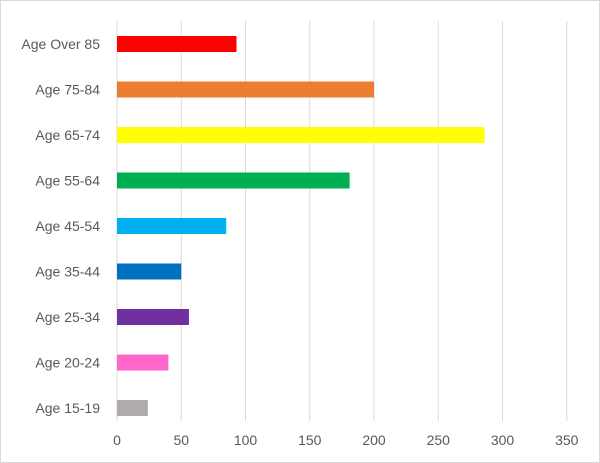 The width and height of the screenshot is (600, 463). Describe the element at coordinates (67, 317) in the screenshot. I see `category-label: Age 25-34` at that location.